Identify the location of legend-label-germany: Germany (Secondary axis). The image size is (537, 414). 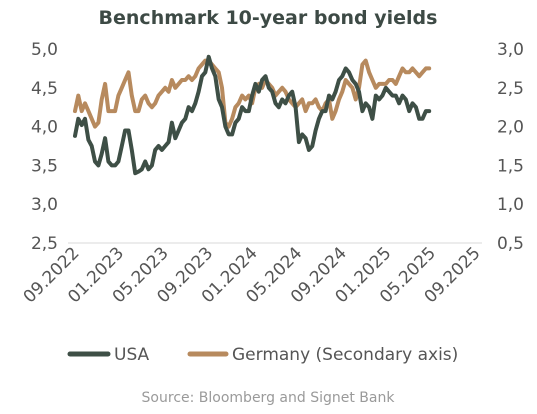
(345, 355).